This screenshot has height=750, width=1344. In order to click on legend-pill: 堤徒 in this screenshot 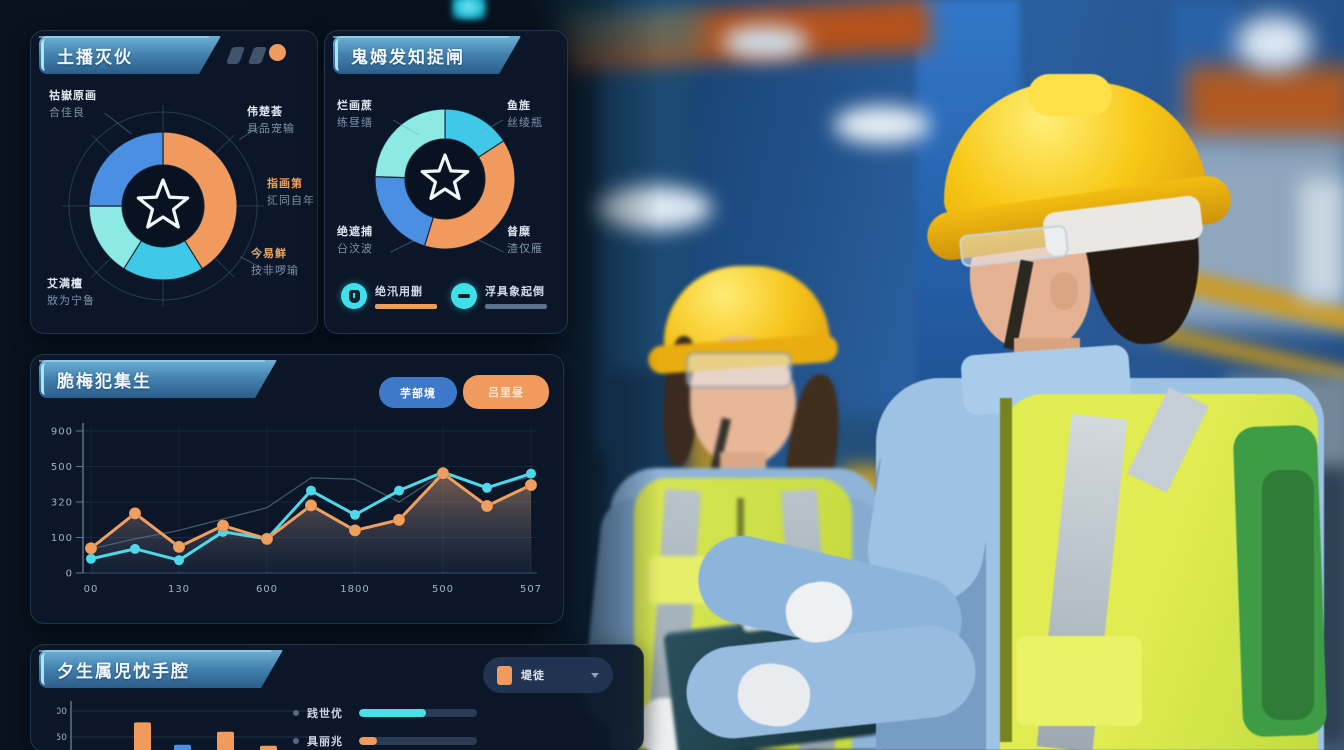, I will do `click(548, 675)`.